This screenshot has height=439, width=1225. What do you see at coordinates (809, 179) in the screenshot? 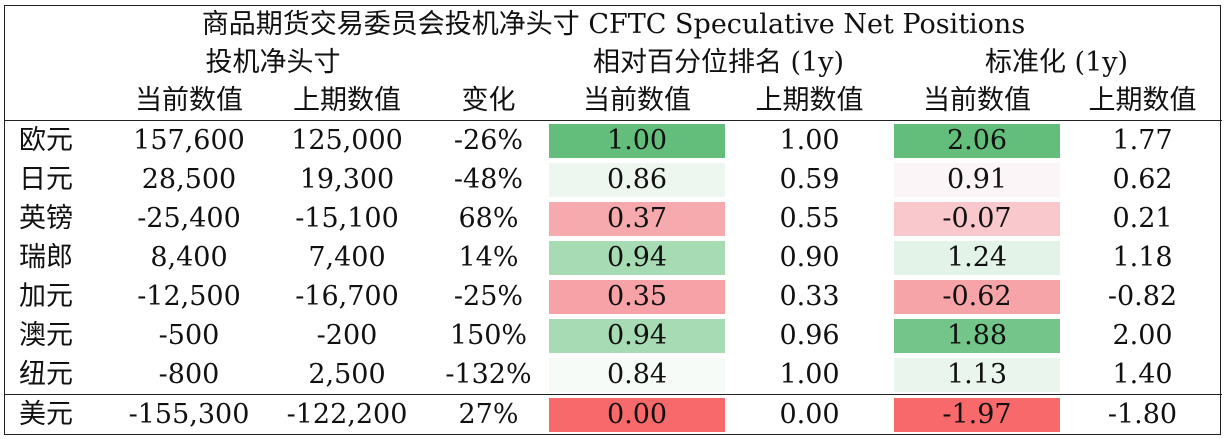
I see `pct-prev-value: 0.59` at bounding box center [809, 179].